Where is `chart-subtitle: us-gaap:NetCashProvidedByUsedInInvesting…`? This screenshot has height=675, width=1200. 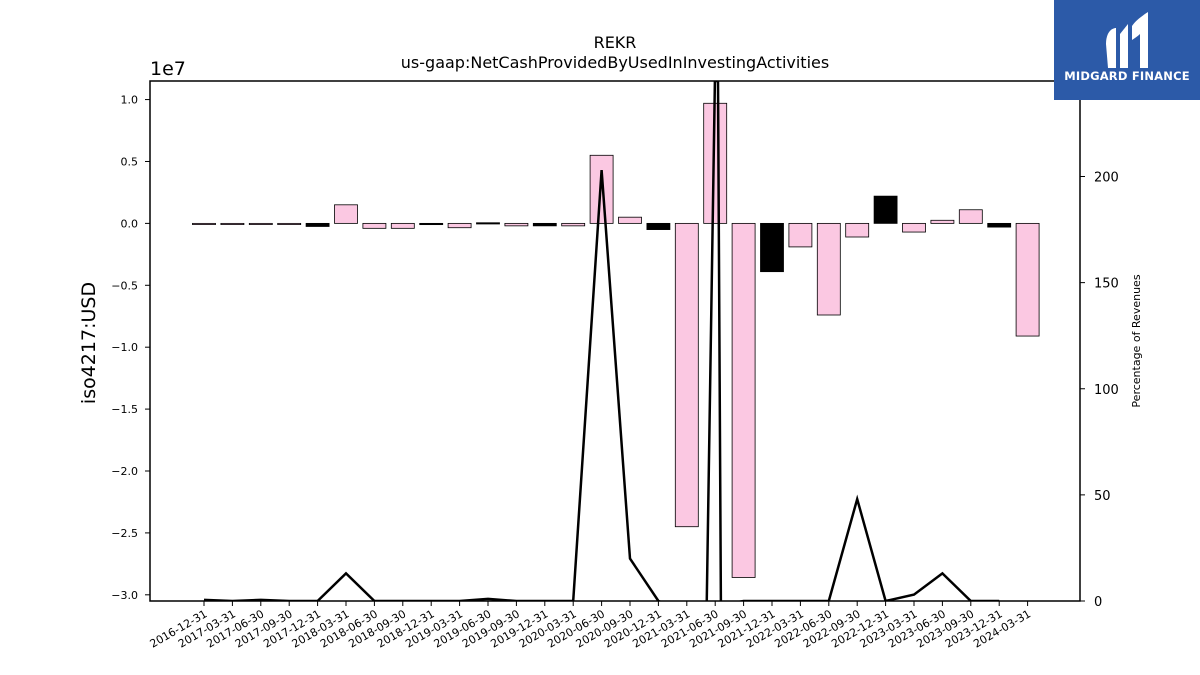
chart-subtitle: us-gaap:NetCashProvidedByUsedInInvesting… is located at coordinates (615, 62).